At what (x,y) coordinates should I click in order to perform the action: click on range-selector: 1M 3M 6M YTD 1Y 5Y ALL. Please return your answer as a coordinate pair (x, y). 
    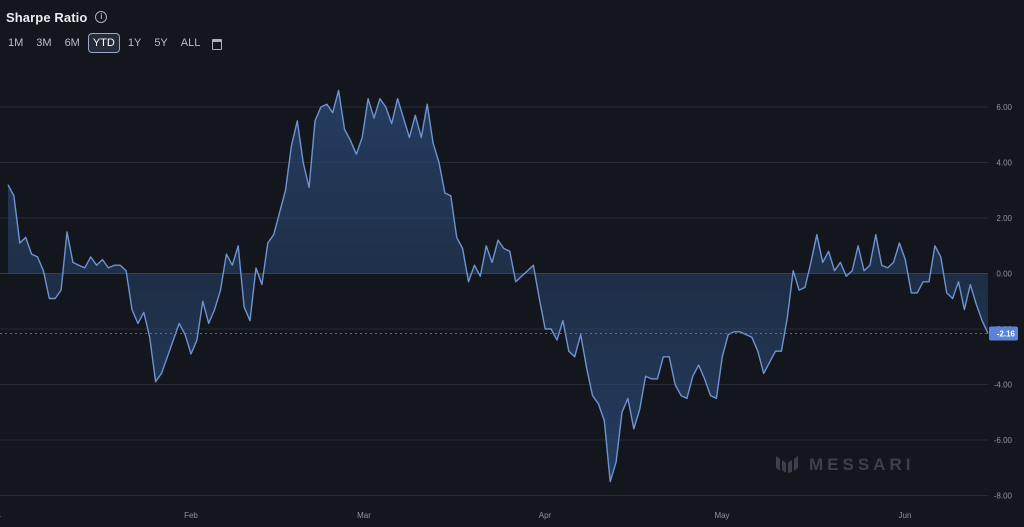
    Looking at the image, I should click on (113, 43).